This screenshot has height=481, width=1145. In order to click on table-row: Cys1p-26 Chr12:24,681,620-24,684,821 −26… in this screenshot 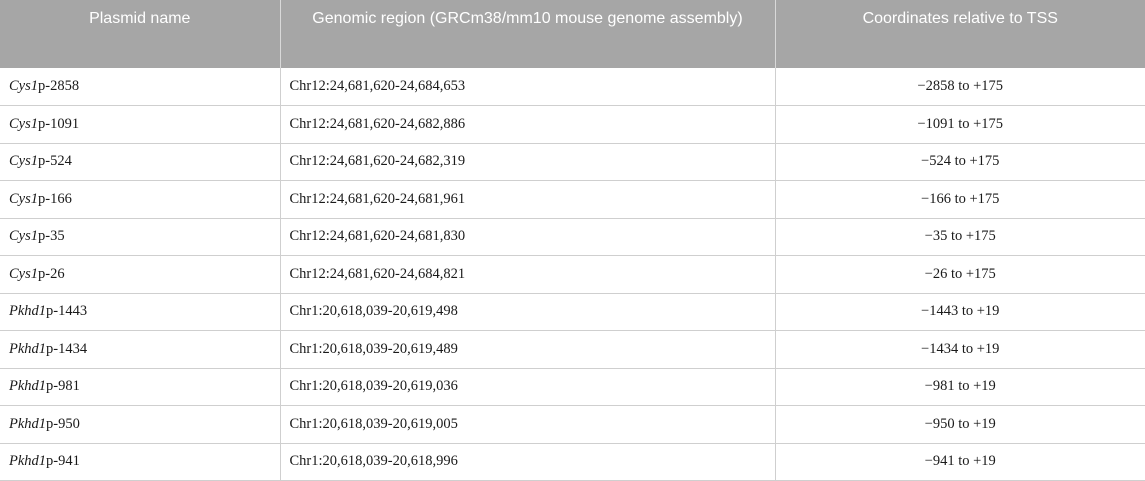, I will do `click(572, 274)`.